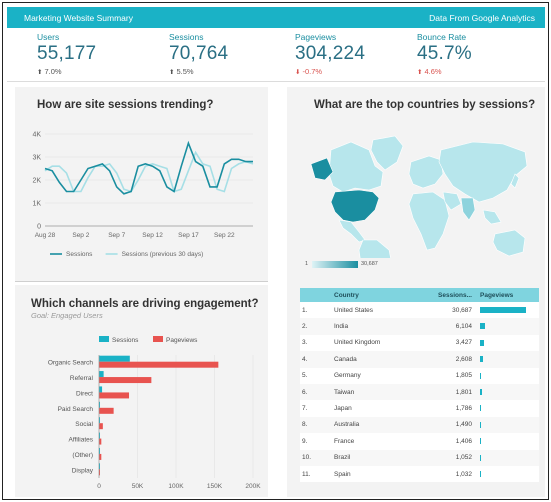 The height and width of the screenshot is (502, 551). Describe the element at coordinates (78, 18) in the screenshot. I see `report-title: Marketing Website Summary` at that location.